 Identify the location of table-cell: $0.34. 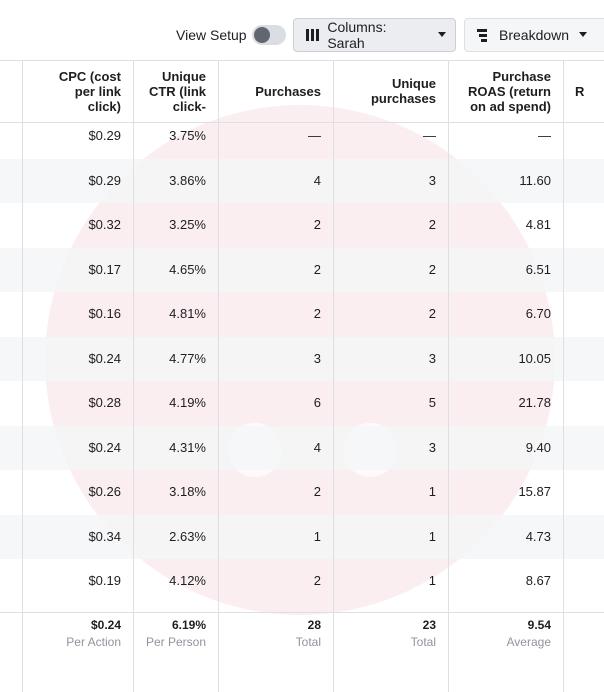
(104, 536).